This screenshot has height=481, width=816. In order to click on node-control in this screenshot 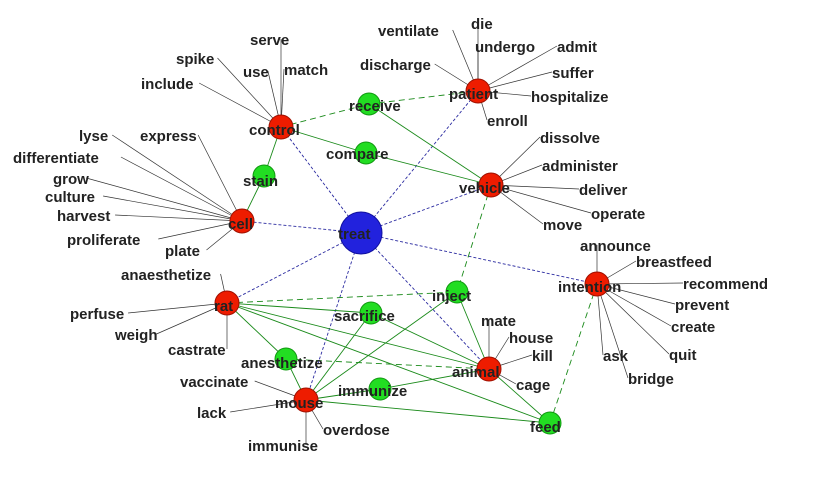, I will do `click(281, 127)`.